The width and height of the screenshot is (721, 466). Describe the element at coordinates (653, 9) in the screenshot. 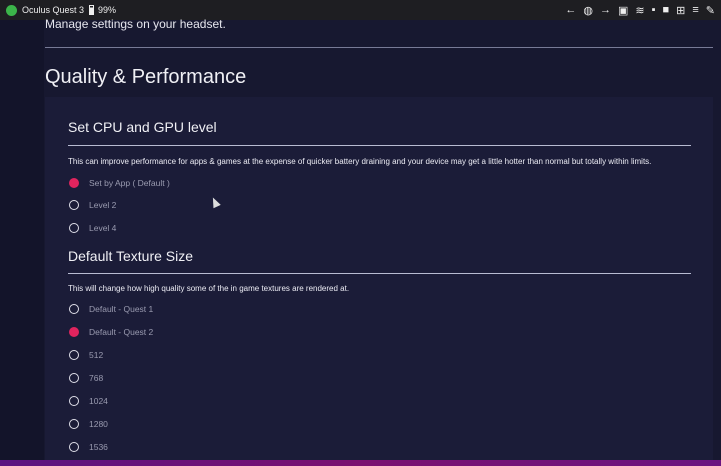

I see `storage-icon: ▪` at that location.